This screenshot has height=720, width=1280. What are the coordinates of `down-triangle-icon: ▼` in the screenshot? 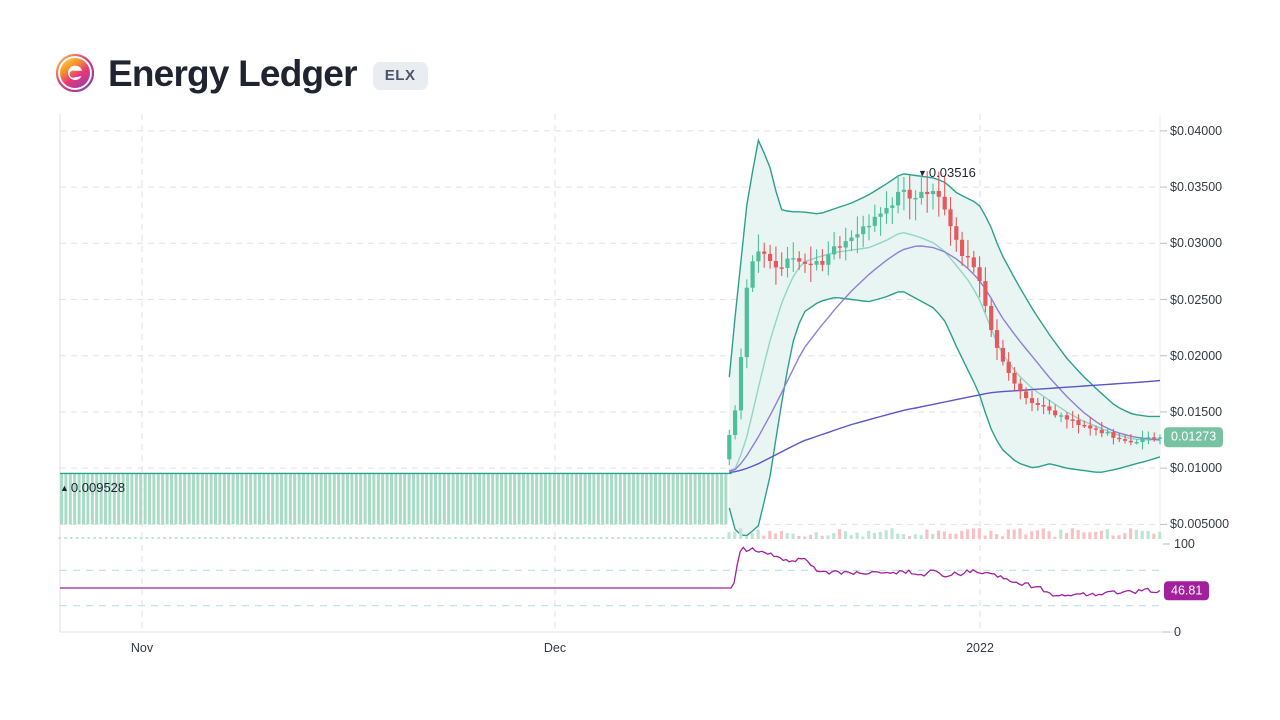 It's located at (922, 173).